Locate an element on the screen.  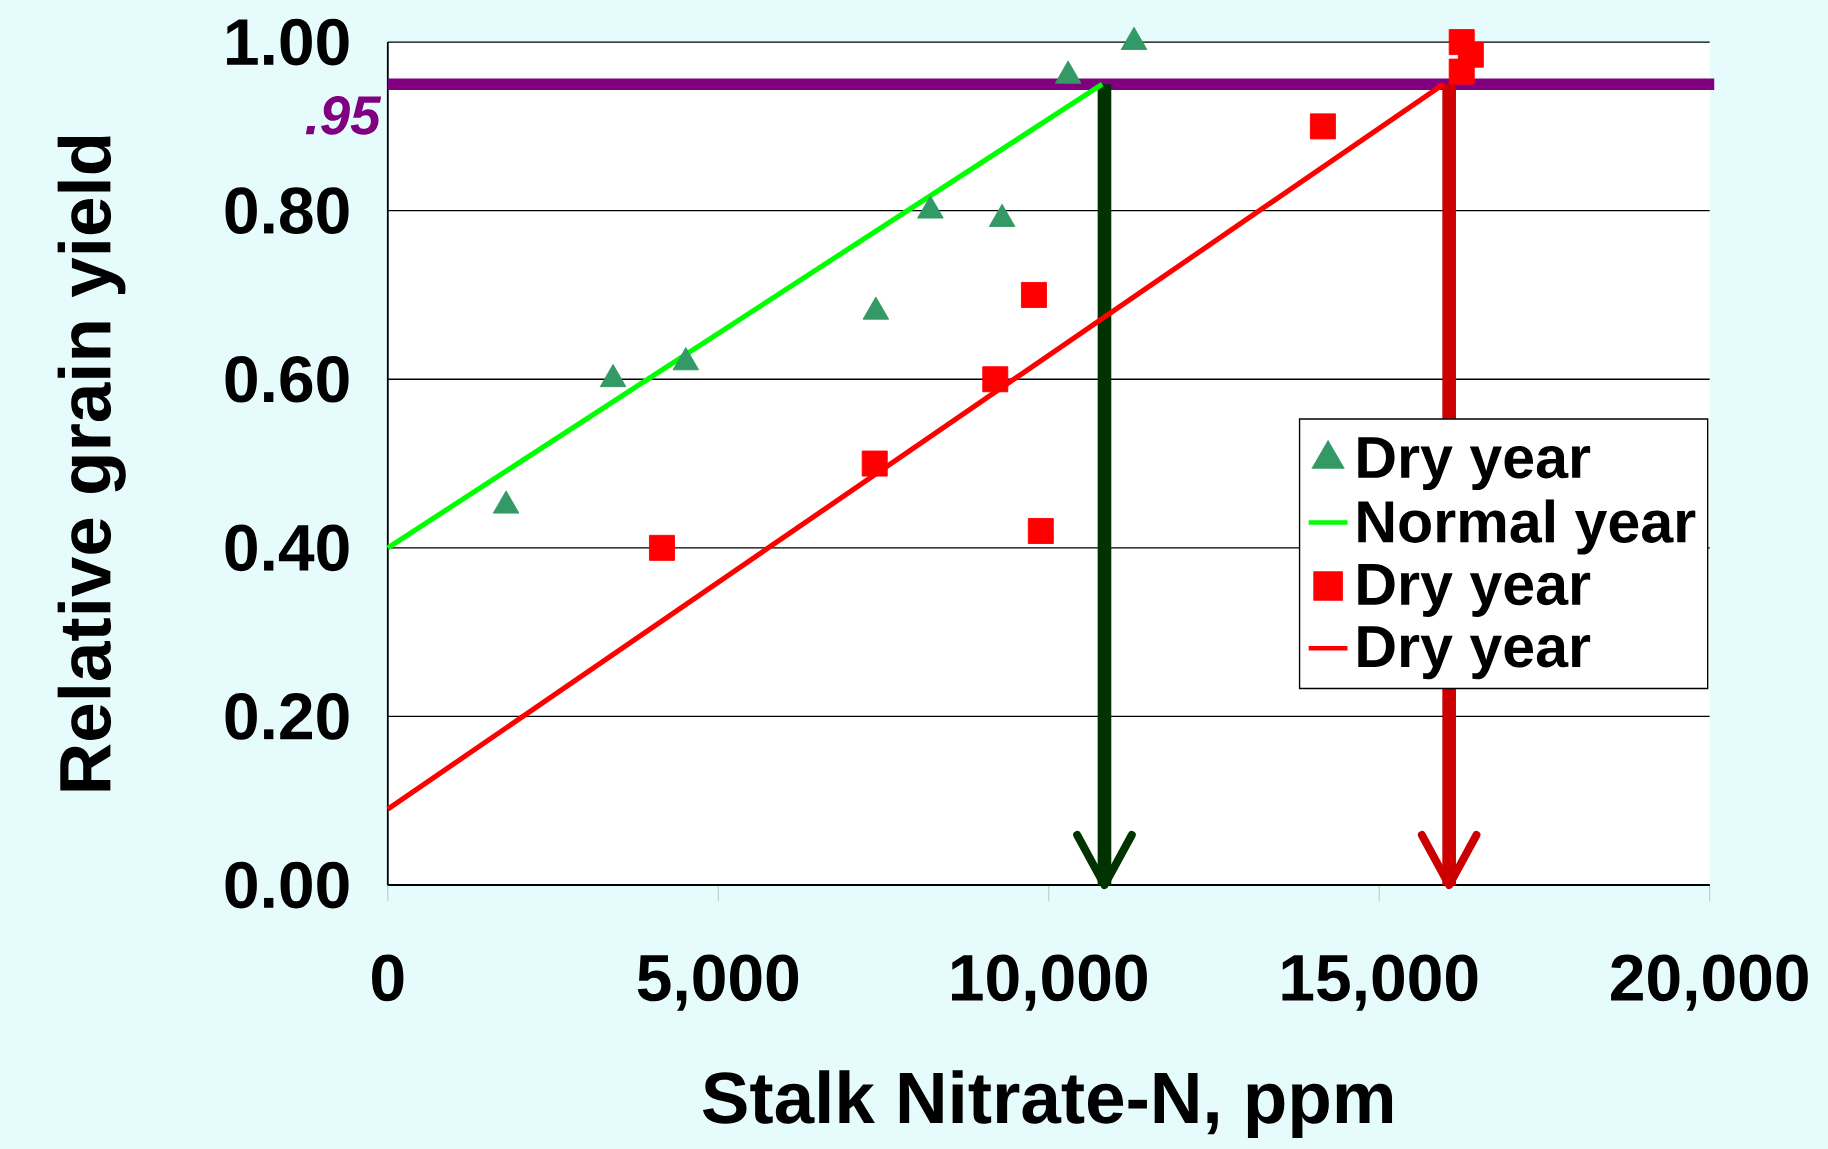
x-axis-title: Stalk Nitrate-N, ppm is located at coordinates (1047, 1104).